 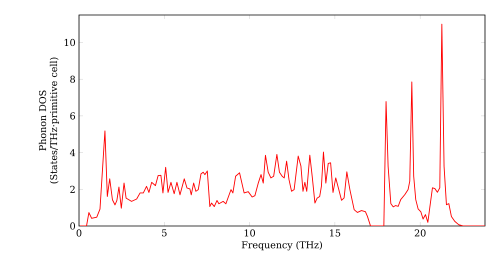 I want to click on y-tick-label: 6, so click(x=73, y=116).